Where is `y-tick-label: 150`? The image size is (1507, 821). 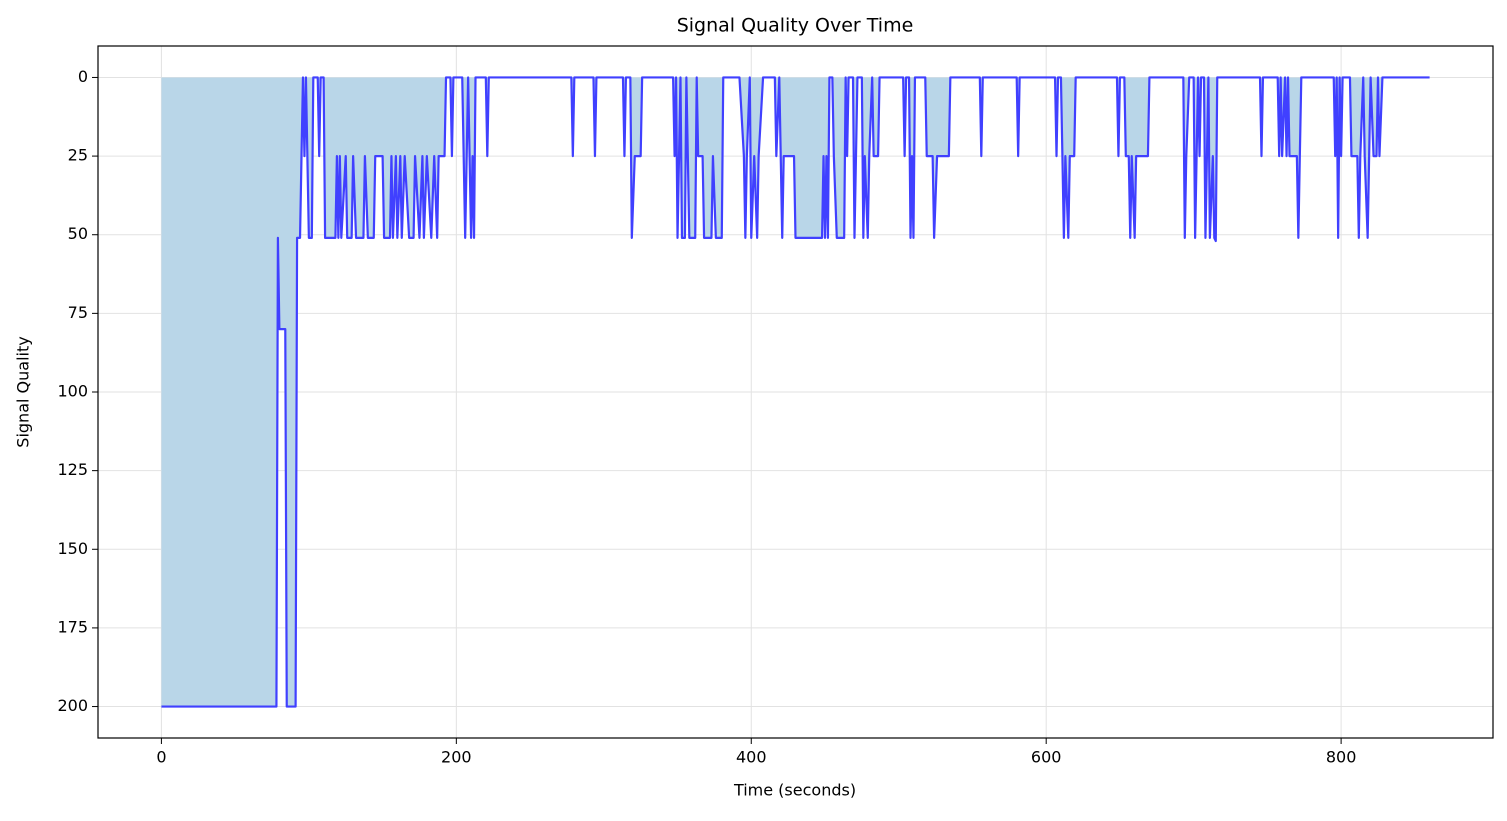 y-tick-label: 150 is located at coordinates (72, 548).